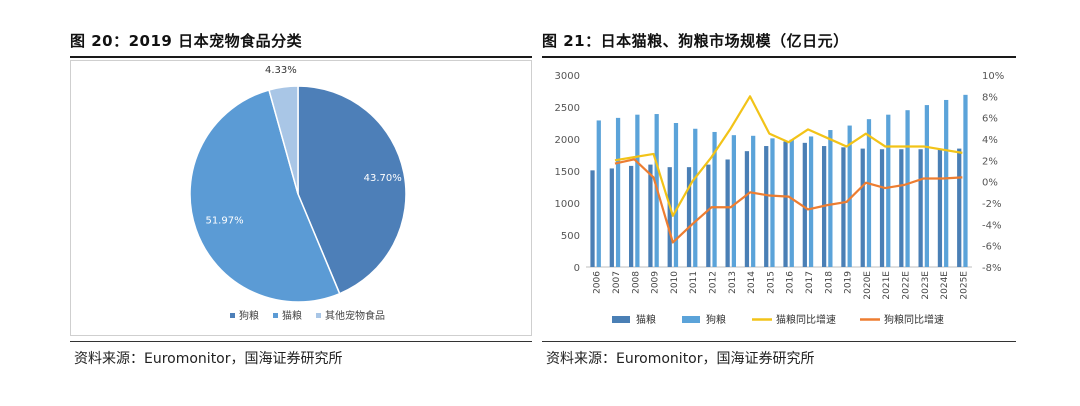 Image resolution: width=1080 pixels, height=406 pixels. Describe the element at coordinates (920, 208) in the screenshot. I see `bar-cat-food-2023E` at that location.